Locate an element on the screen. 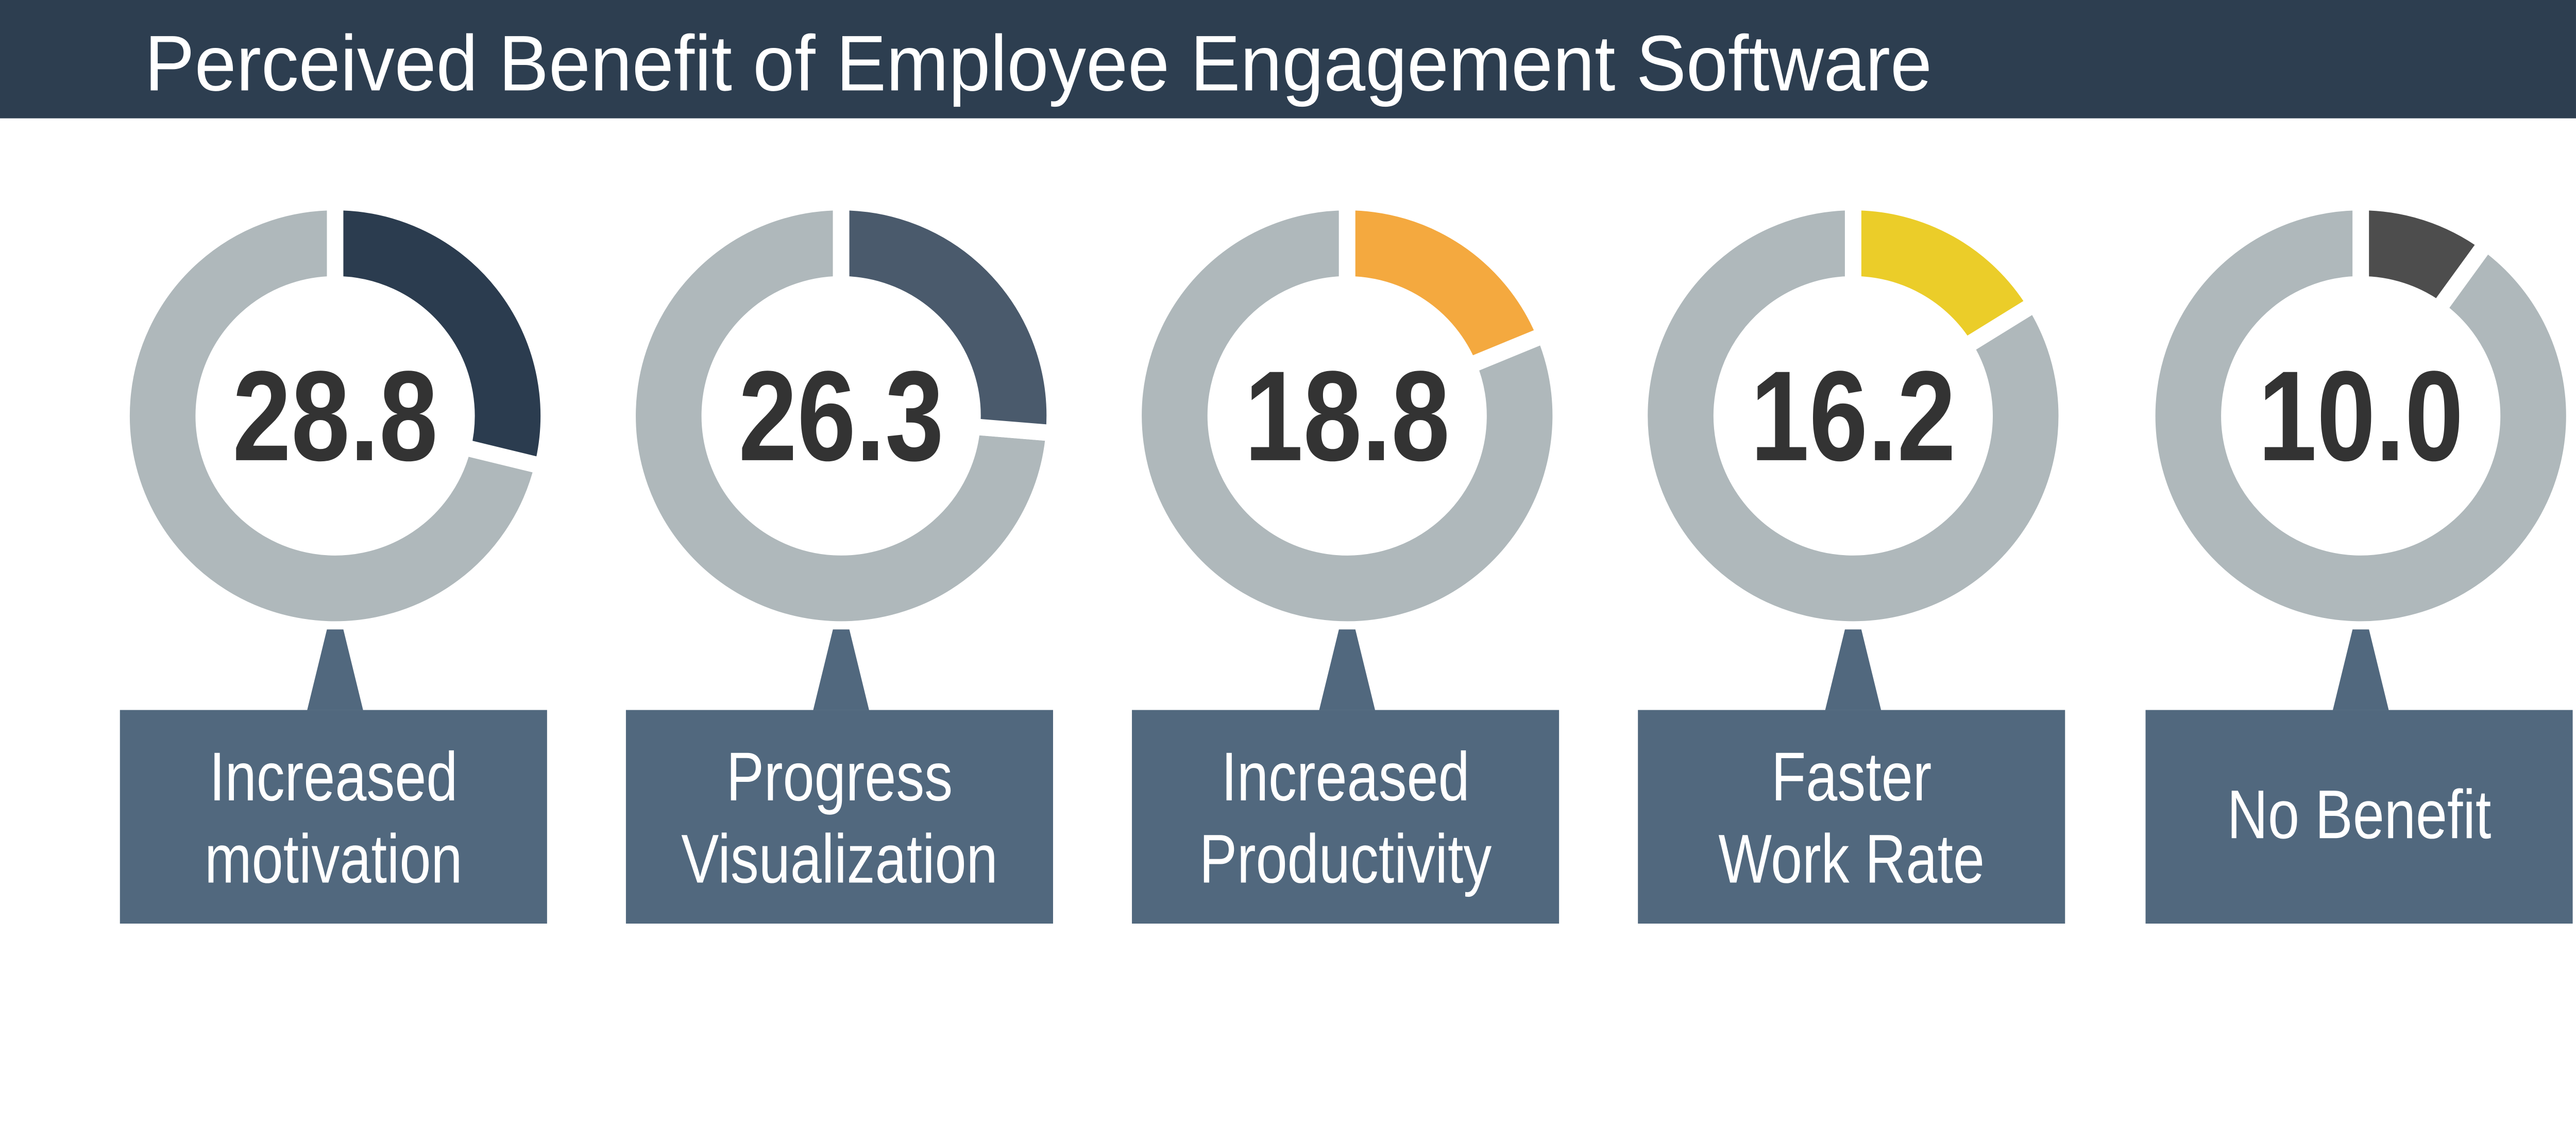  donut-value-label: 26.3 is located at coordinates (841, 416).